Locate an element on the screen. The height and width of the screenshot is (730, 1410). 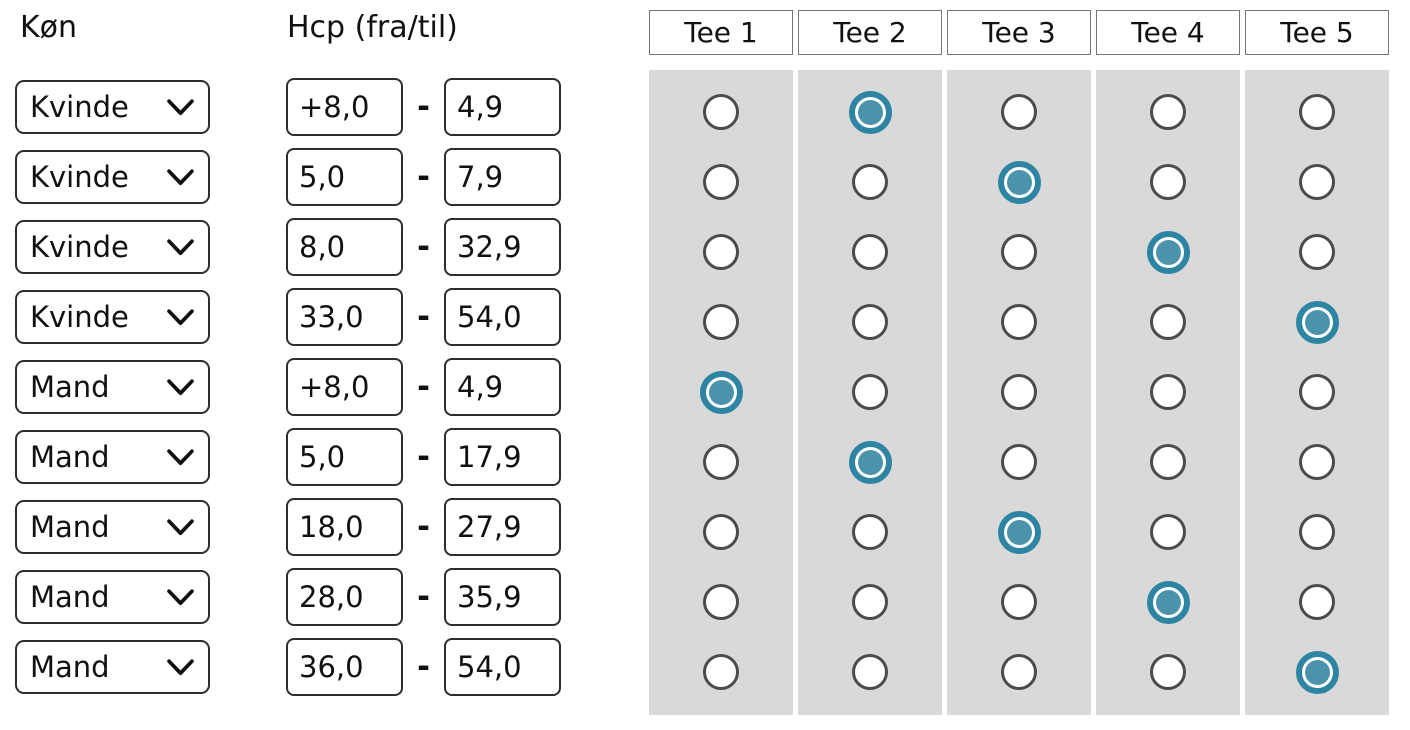
tee-column: Tee 2 is located at coordinates (870, 362).